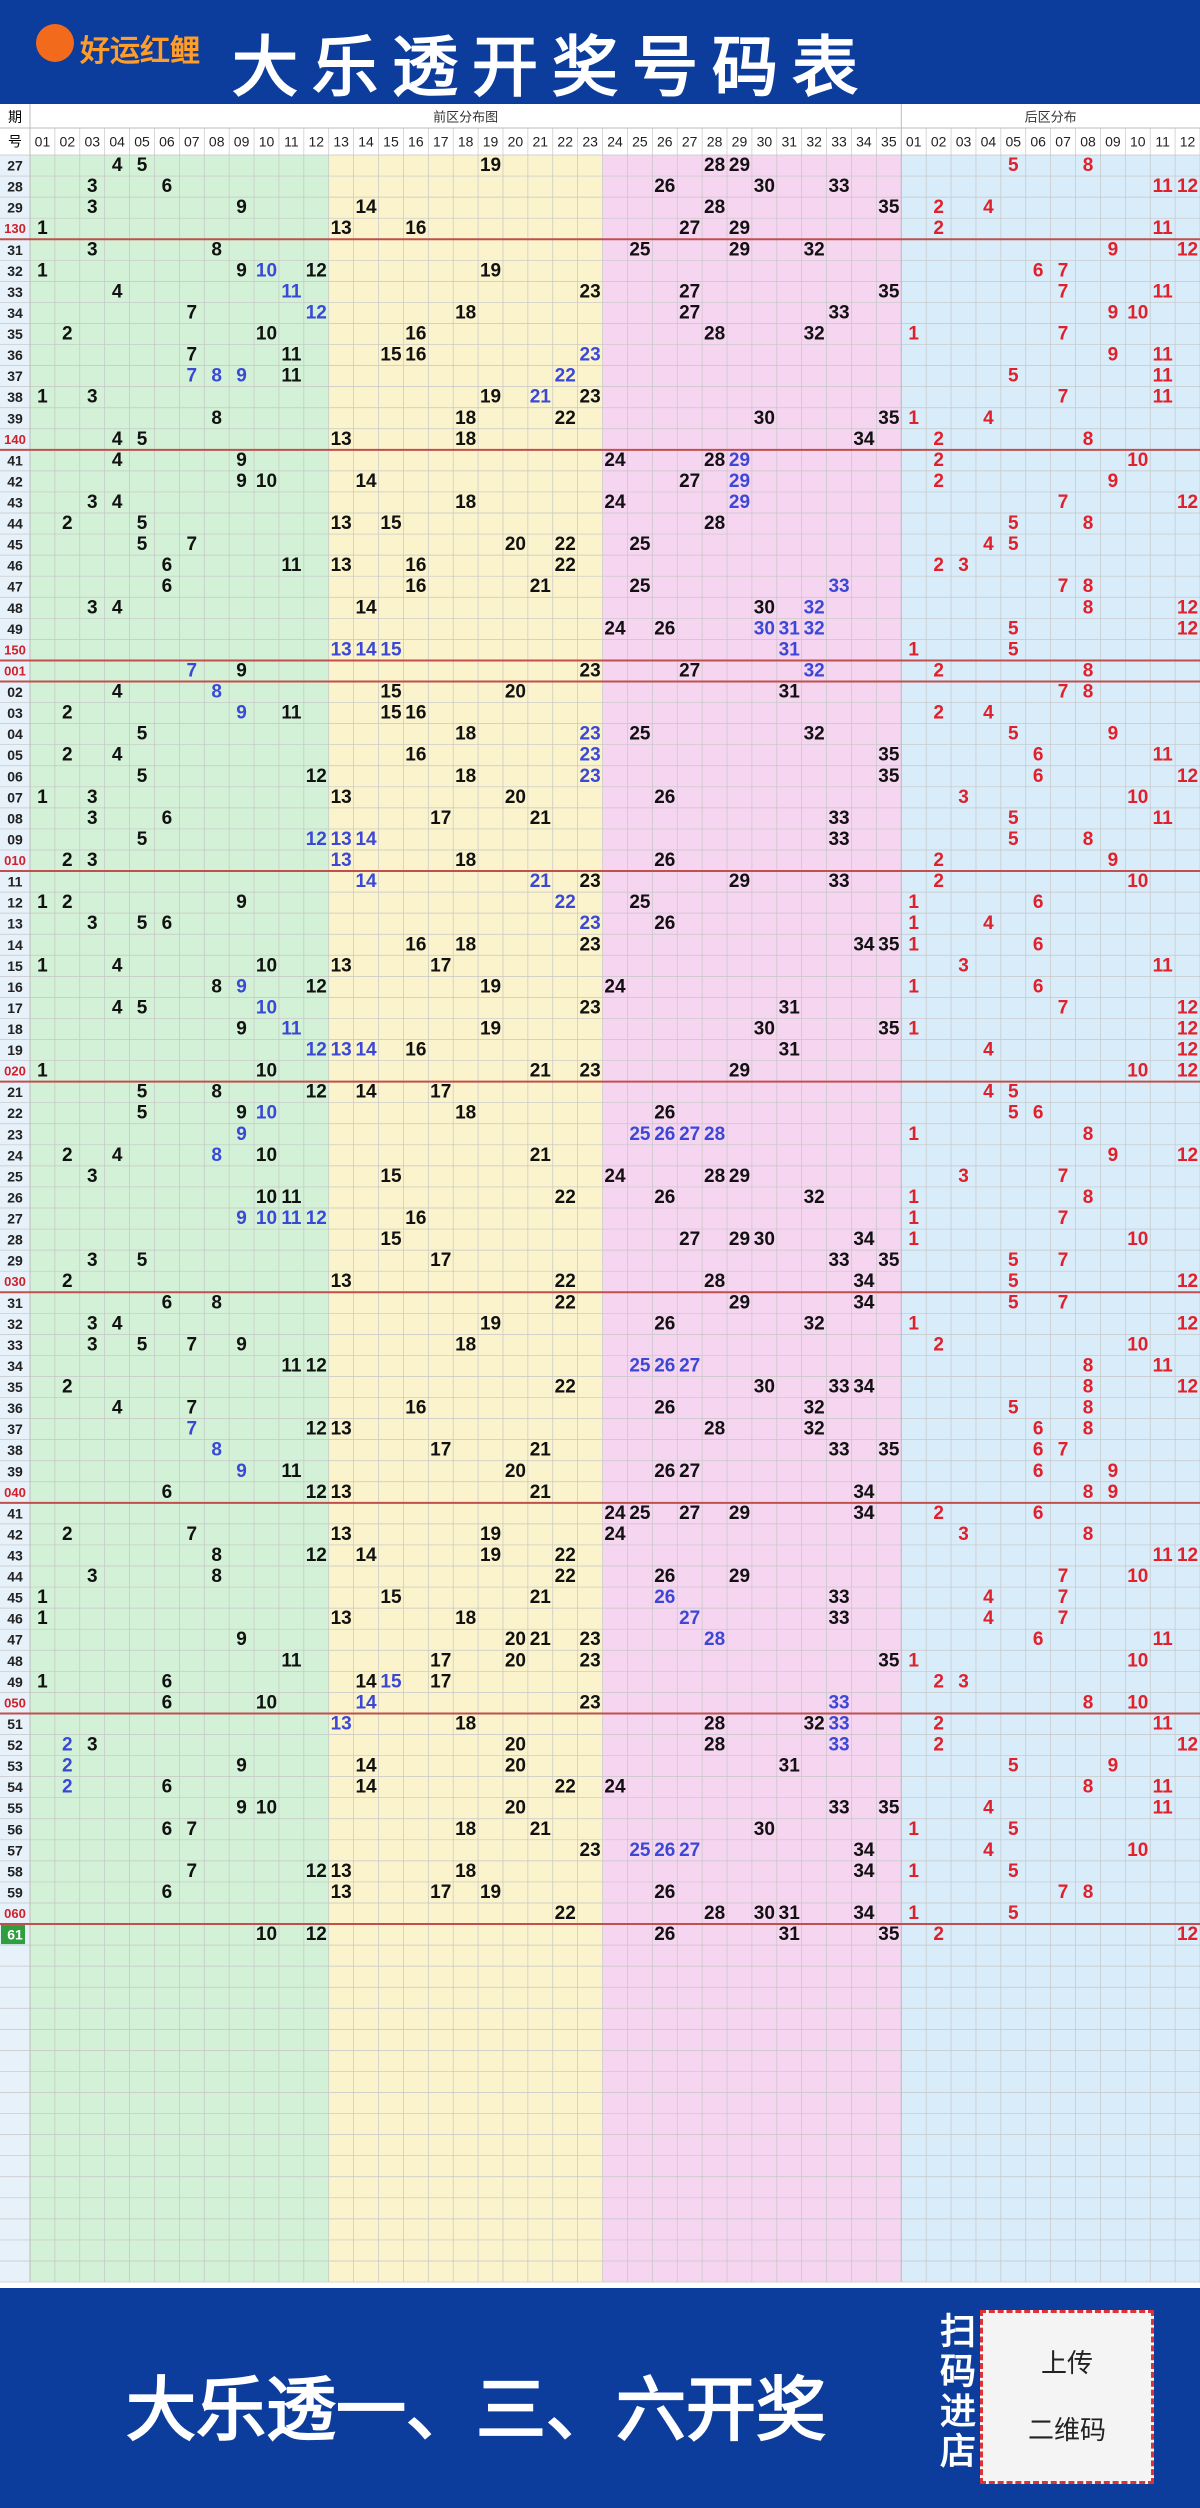  Describe the element at coordinates (15, 1913) in the screenshot. I see `period: 060` at that location.